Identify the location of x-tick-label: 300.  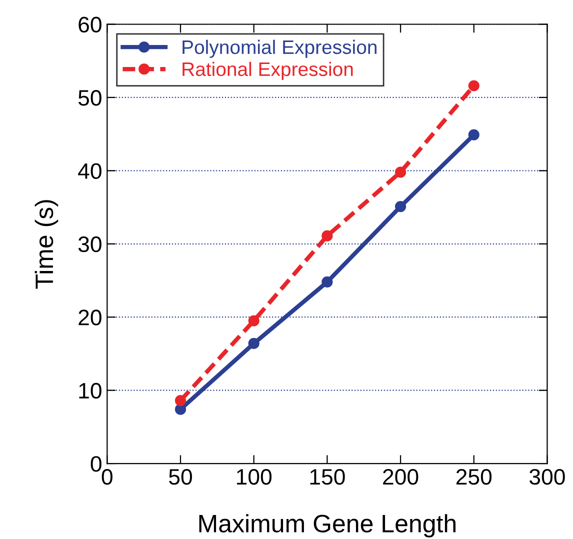
(547, 476).